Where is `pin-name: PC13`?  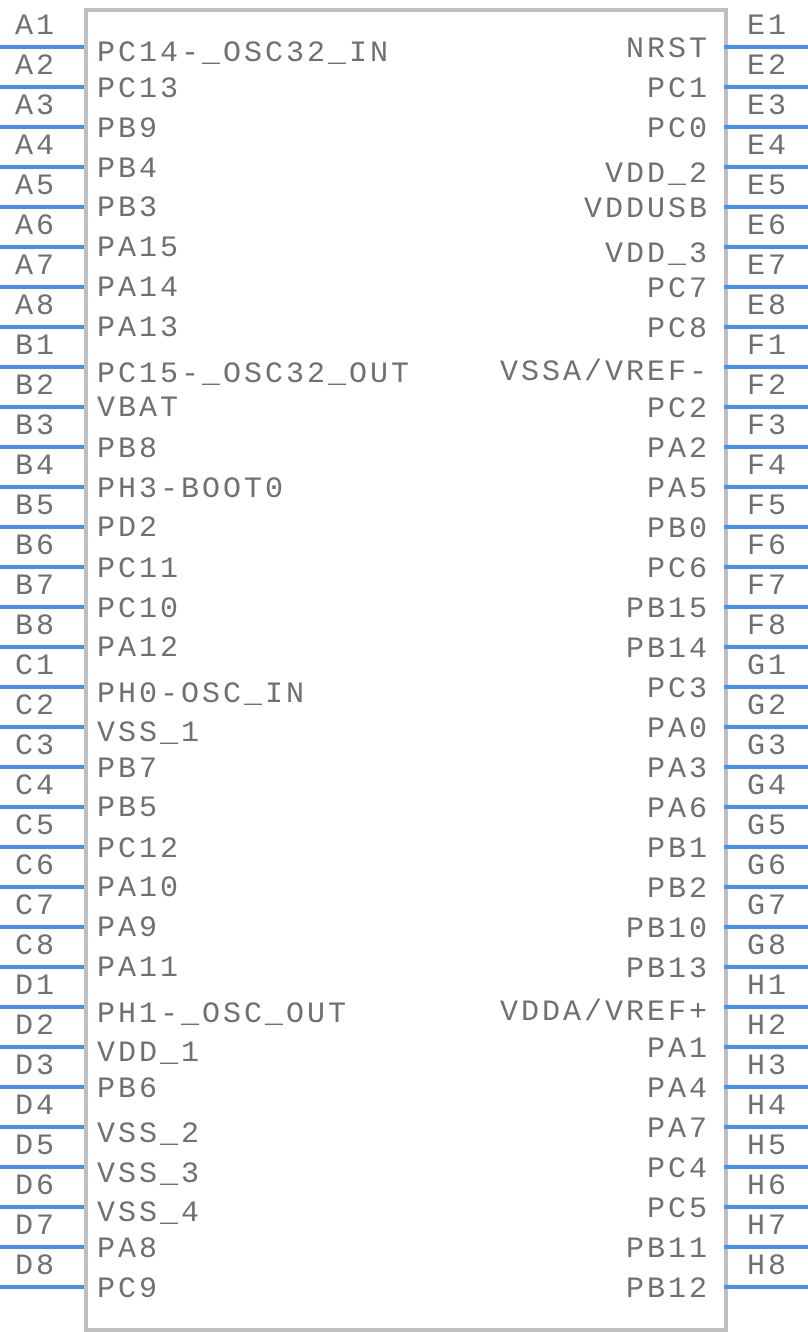 pin-name: PC13 is located at coordinates (139, 90).